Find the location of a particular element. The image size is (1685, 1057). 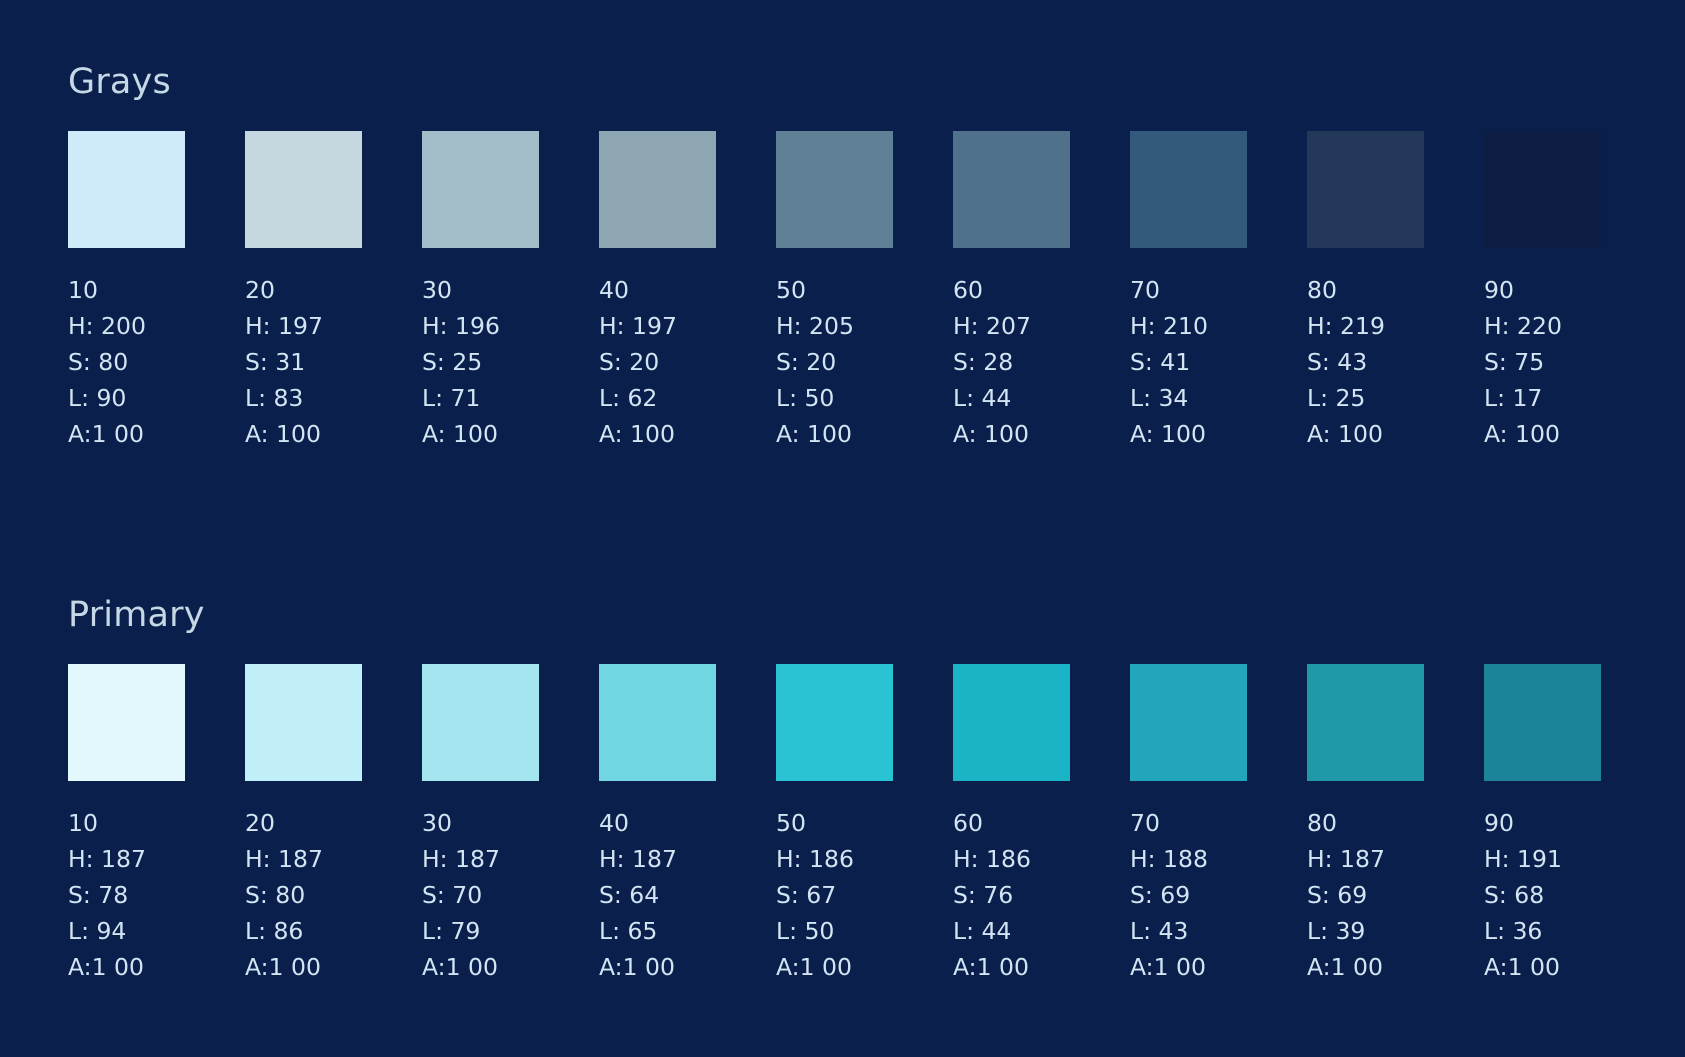

swatch-l-value: L: 50 is located at coordinates (805, 931).